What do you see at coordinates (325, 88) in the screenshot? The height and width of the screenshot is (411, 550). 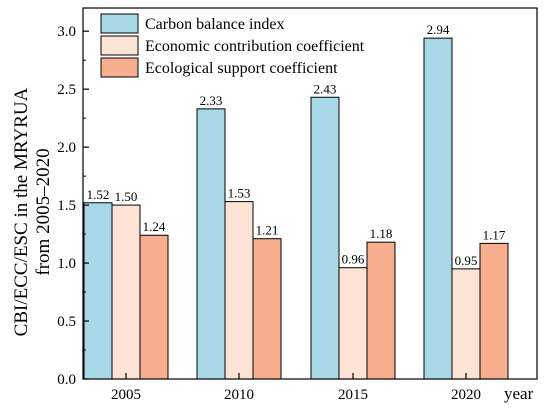 I see `data-label-0-2: 2.43` at bounding box center [325, 88].